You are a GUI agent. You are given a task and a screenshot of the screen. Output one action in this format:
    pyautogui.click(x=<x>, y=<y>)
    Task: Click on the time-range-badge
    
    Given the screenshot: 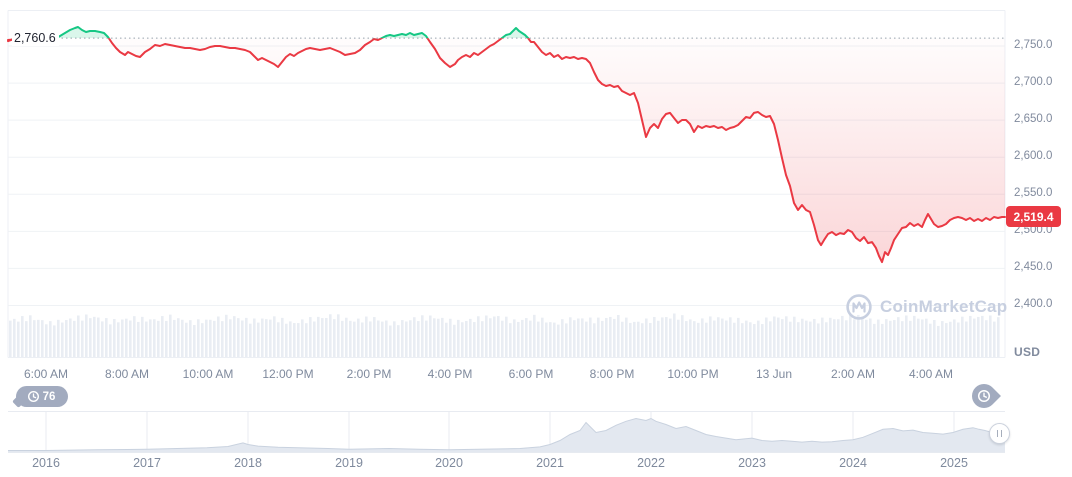 What is the action you would take?
    pyautogui.click(x=984, y=396)
    